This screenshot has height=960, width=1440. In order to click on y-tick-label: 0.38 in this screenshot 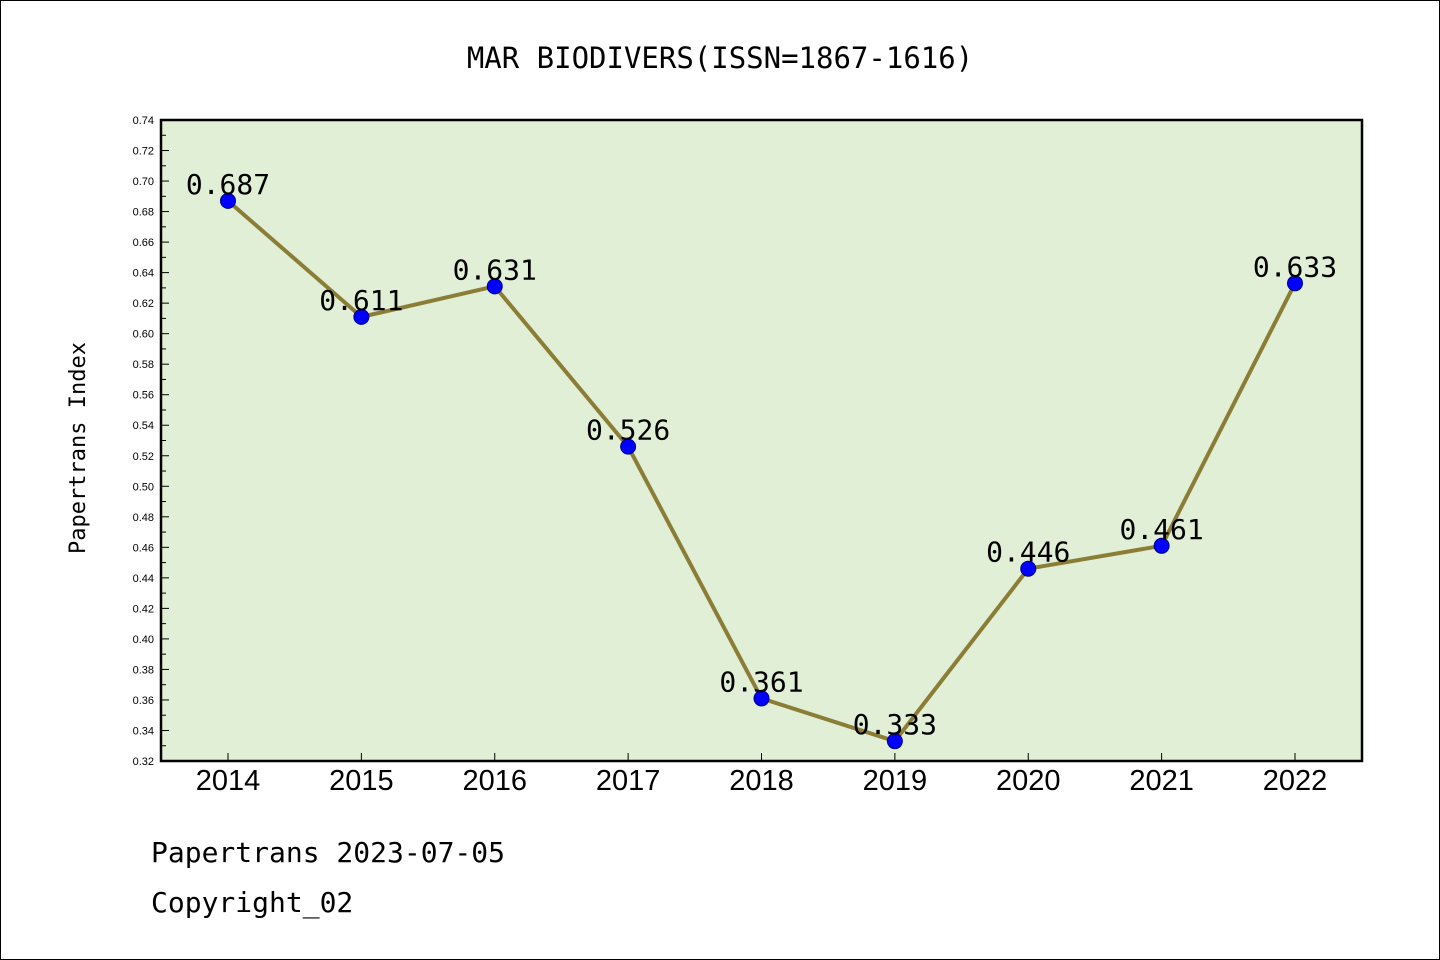, I will do `click(143, 670)`.